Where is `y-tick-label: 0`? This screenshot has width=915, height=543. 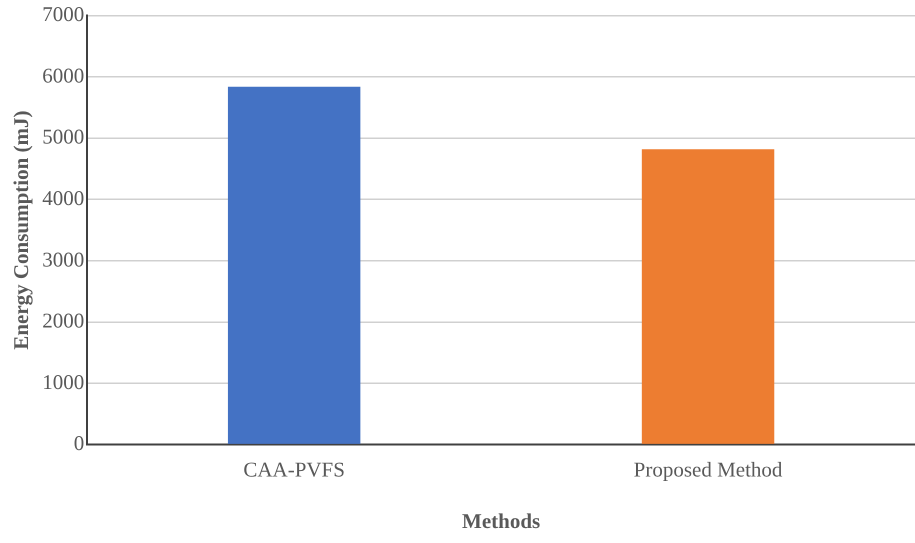 y-tick-label: 0 is located at coordinates (79, 443).